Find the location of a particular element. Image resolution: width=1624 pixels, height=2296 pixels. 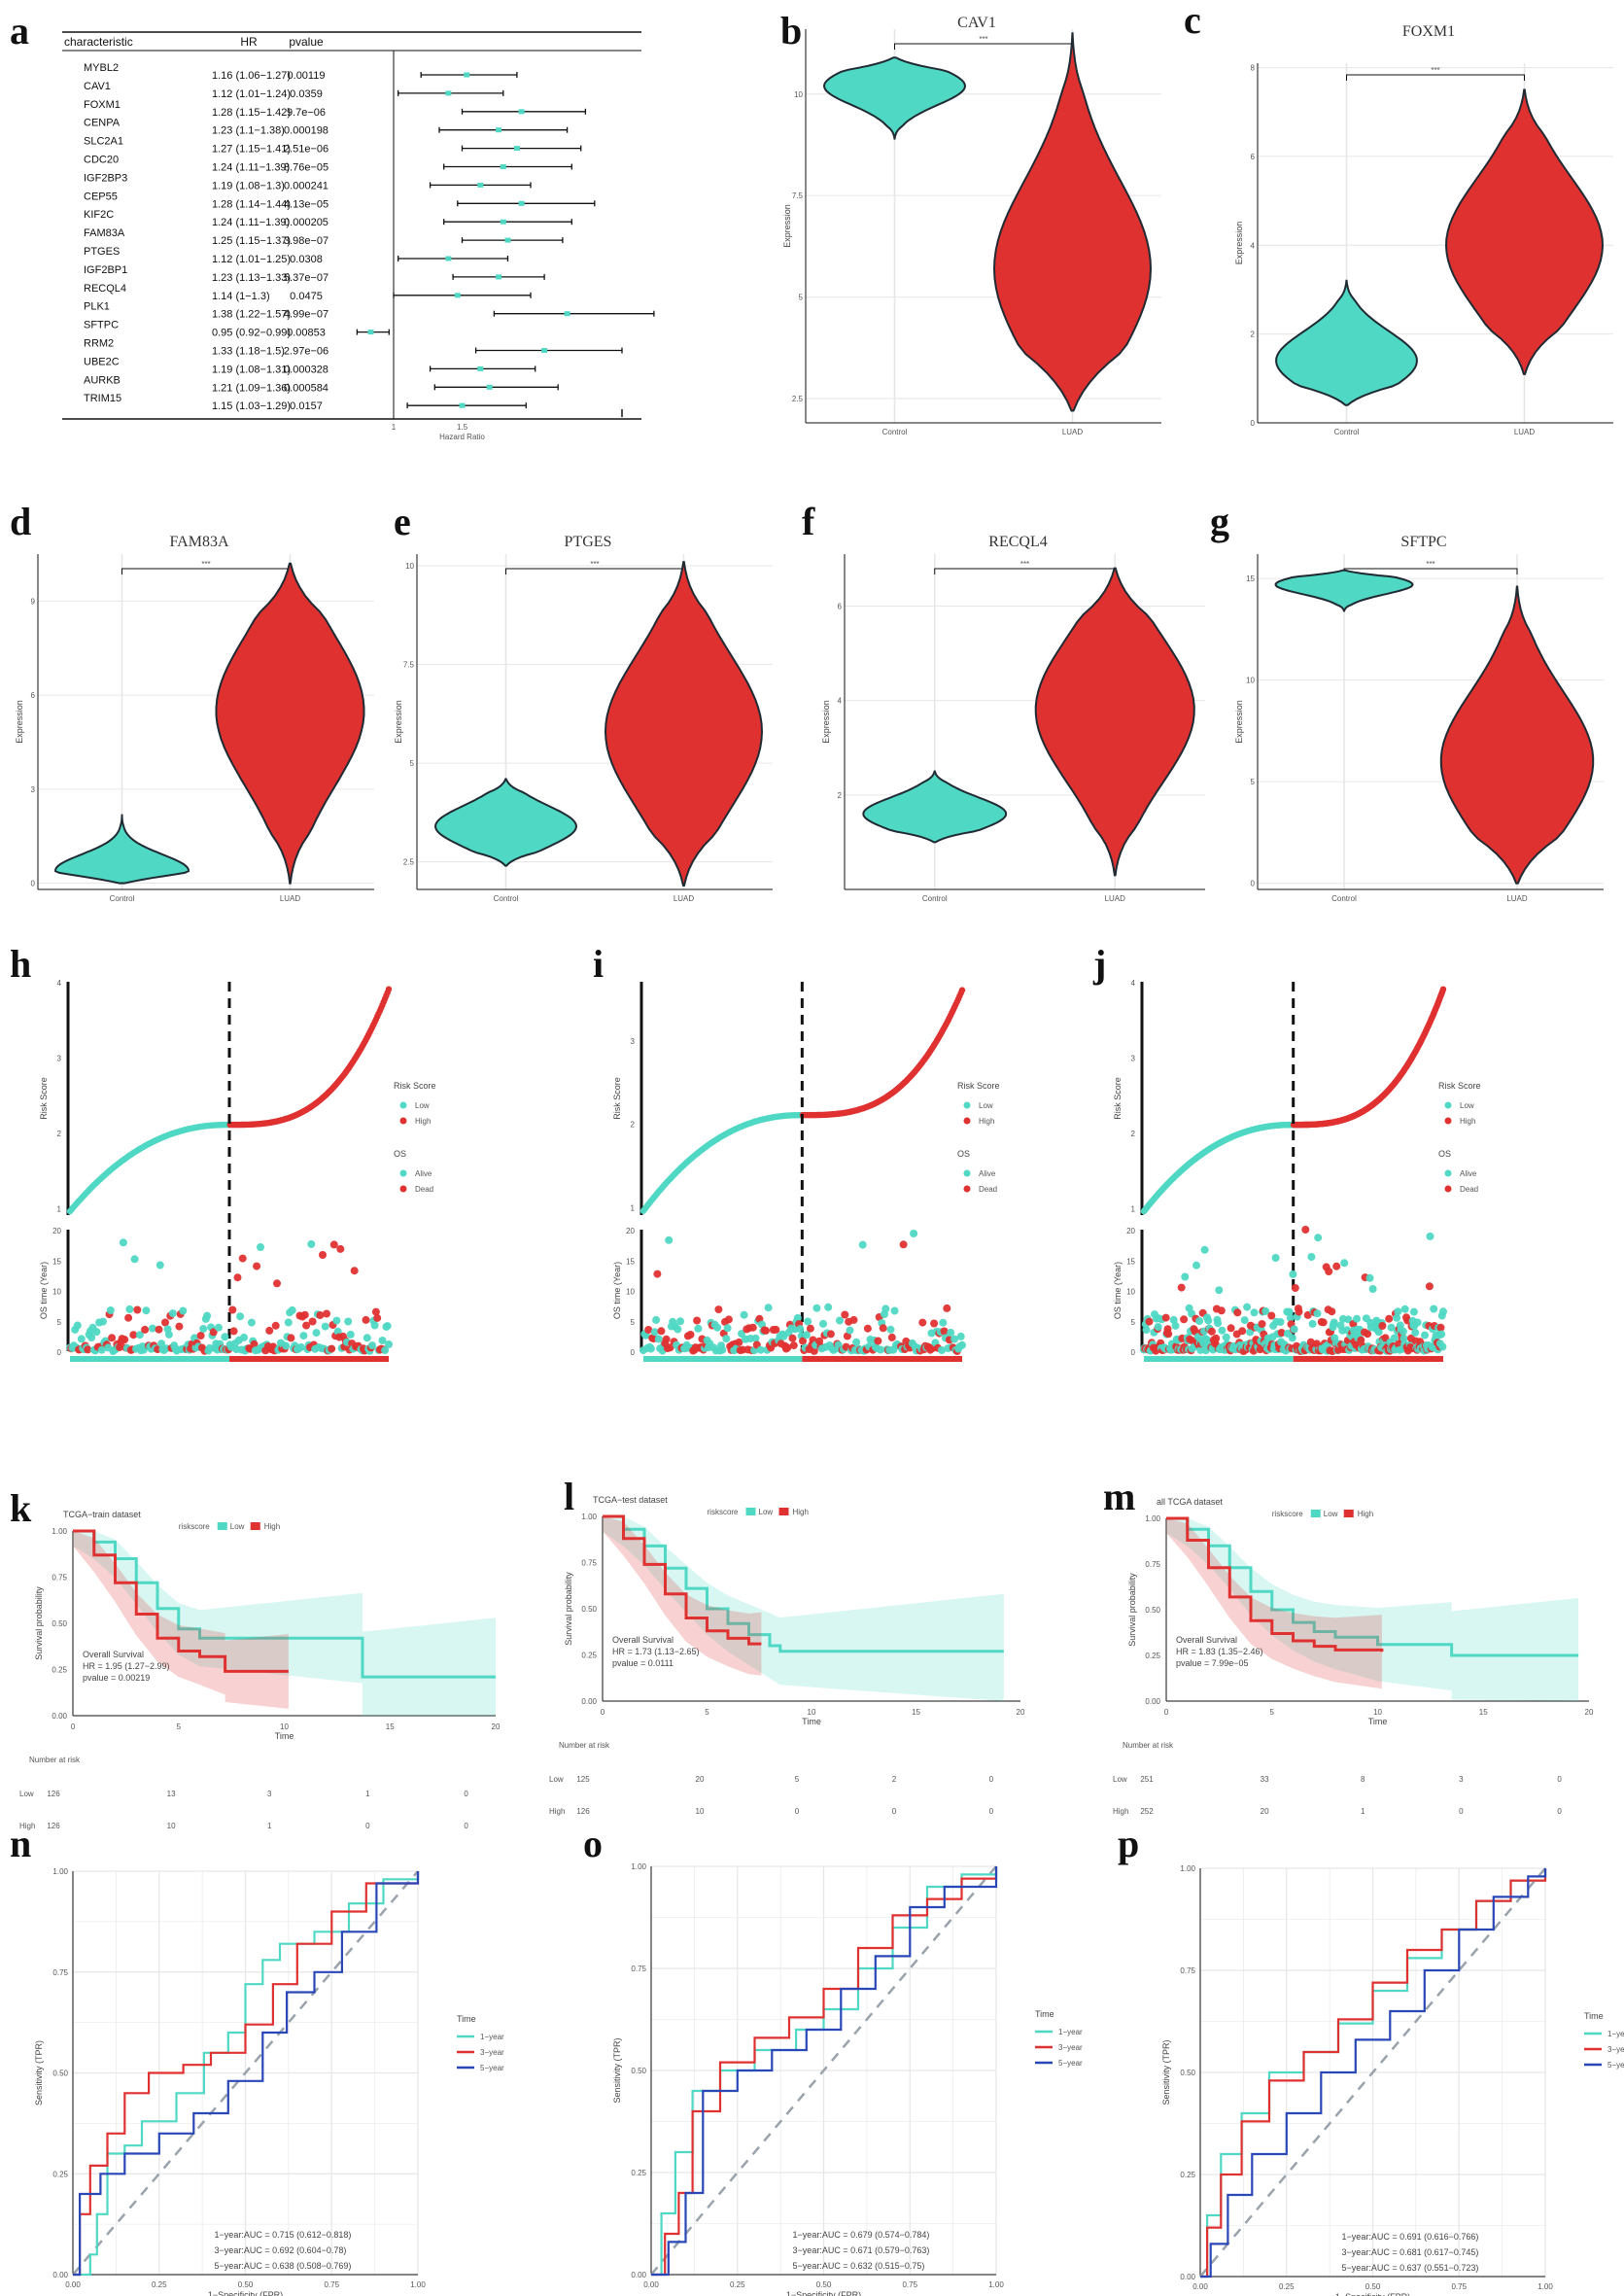

y-tick-label: 1.00 is located at coordinates (59, 1531).